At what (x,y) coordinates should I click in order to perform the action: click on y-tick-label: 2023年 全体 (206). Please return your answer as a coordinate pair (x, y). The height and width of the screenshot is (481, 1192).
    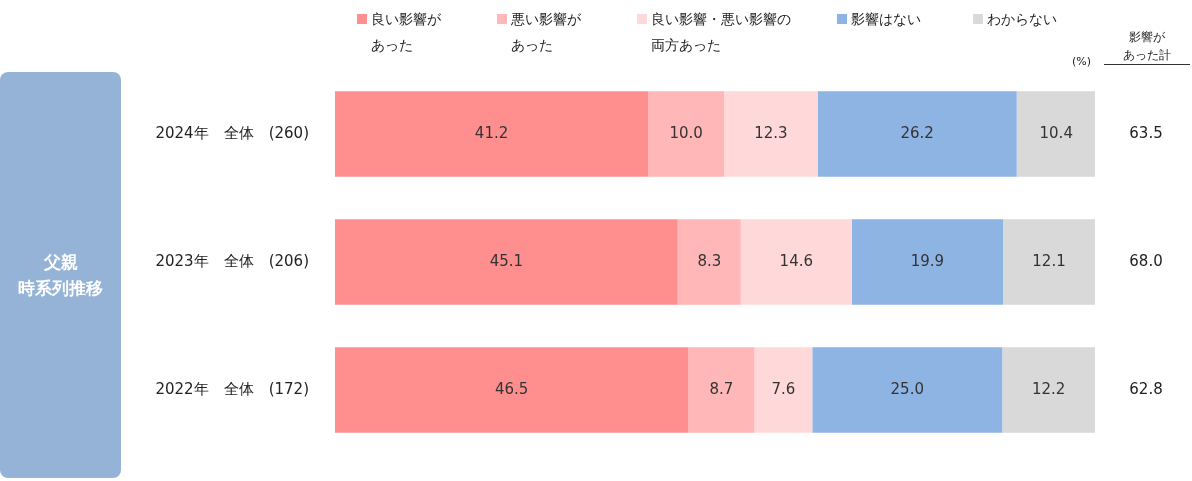
    Looking at the image, I should click on (232, 260).